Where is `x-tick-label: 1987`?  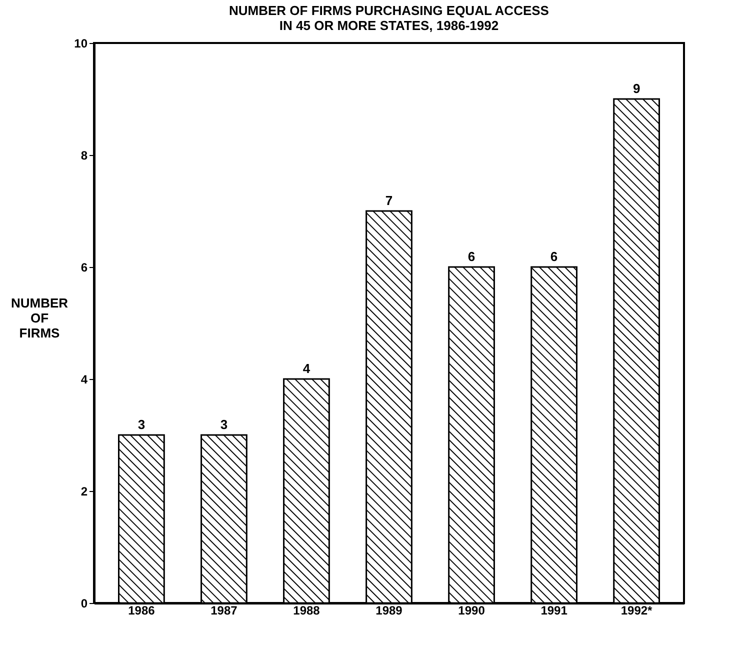 x-tick-label: 1987 is located at coordinates (224, 611).